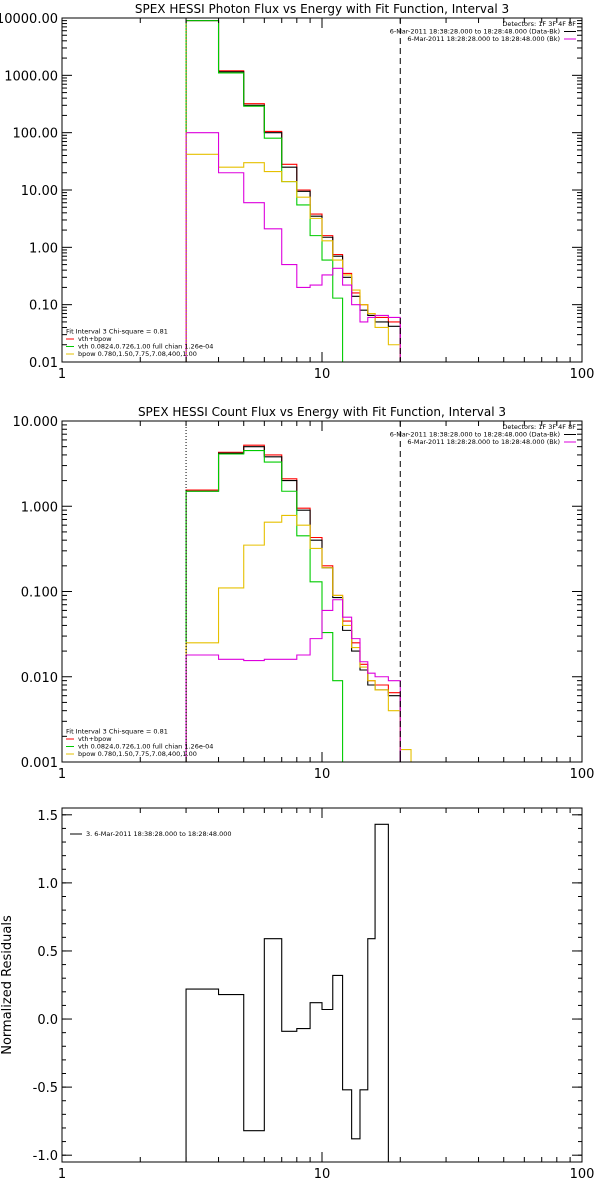  What do you see at coordinates (47, 884) in the screenshot?
I see `y-tick-label: 1.0` at bounding box center [47, 884].